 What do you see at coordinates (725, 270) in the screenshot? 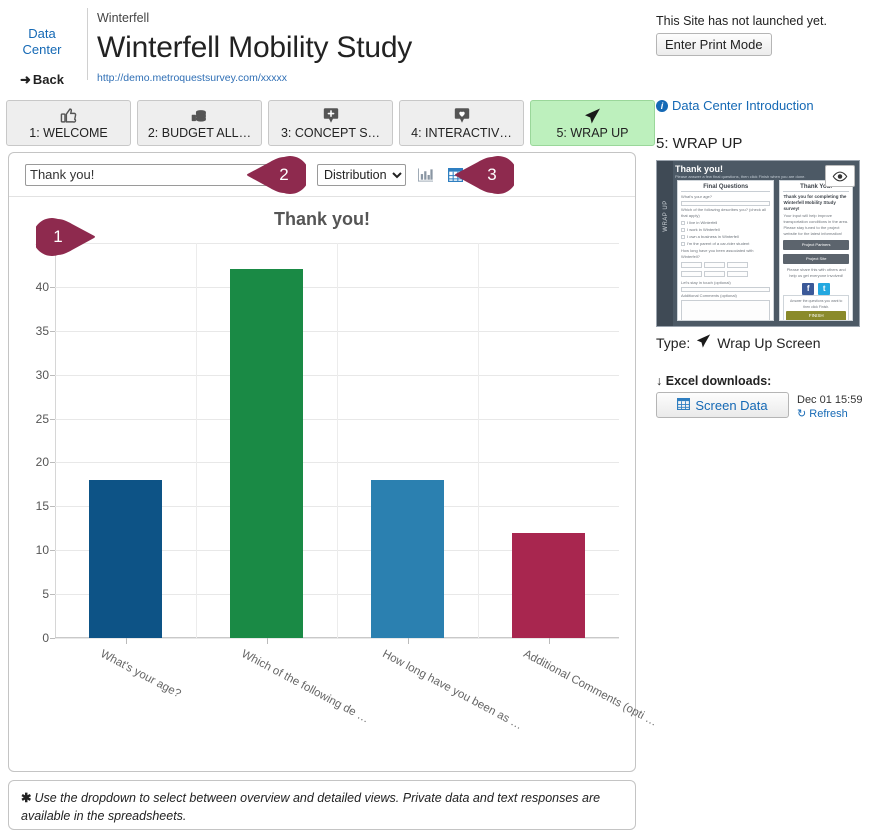
I see `thumbnail-q3-chips` at bounding box center [725, 270].